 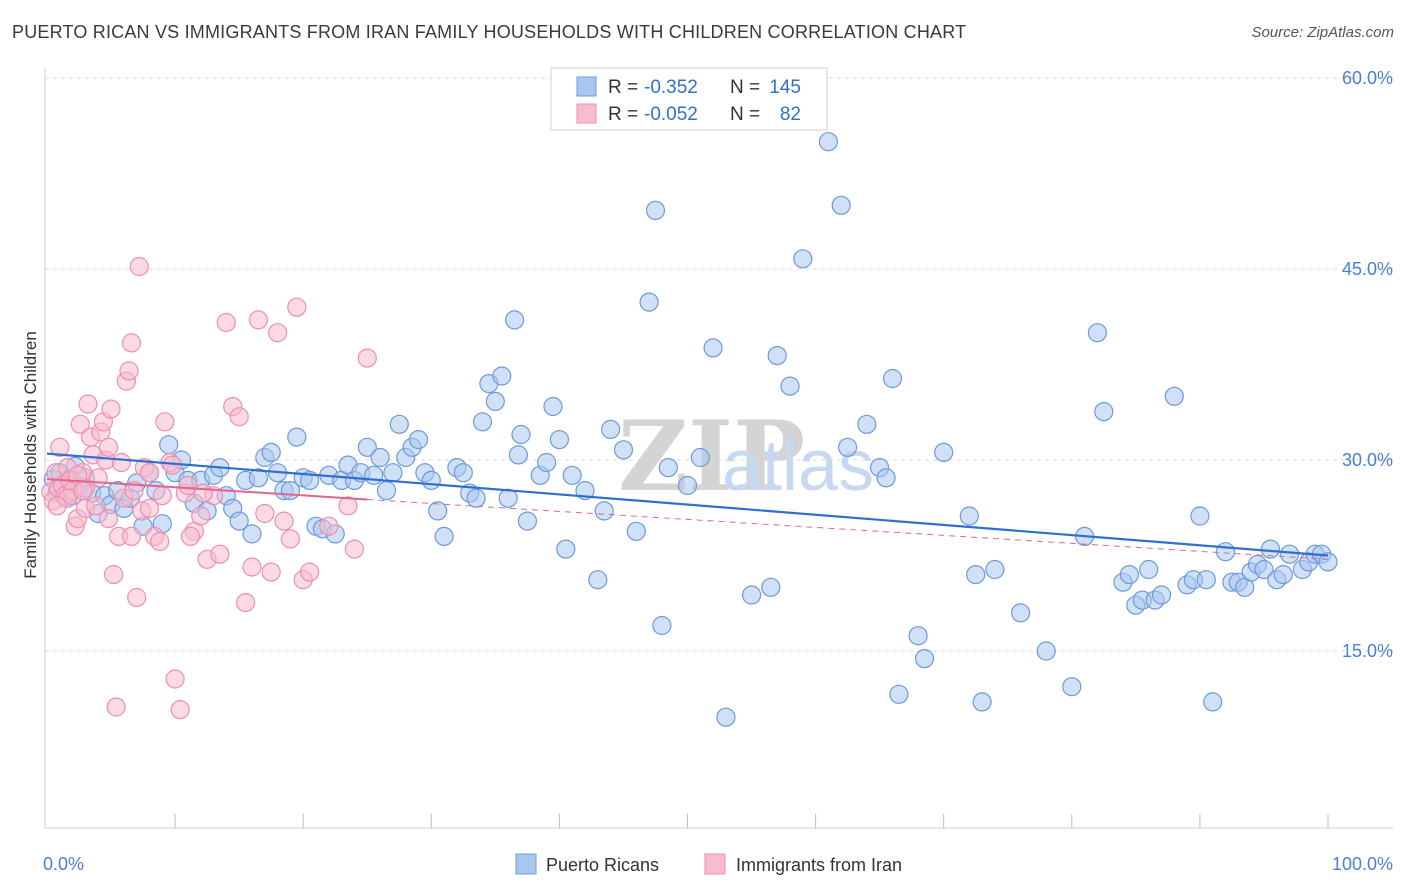 I want to click on stats-r-value-0: -0.352, so click(x=671, y=87).